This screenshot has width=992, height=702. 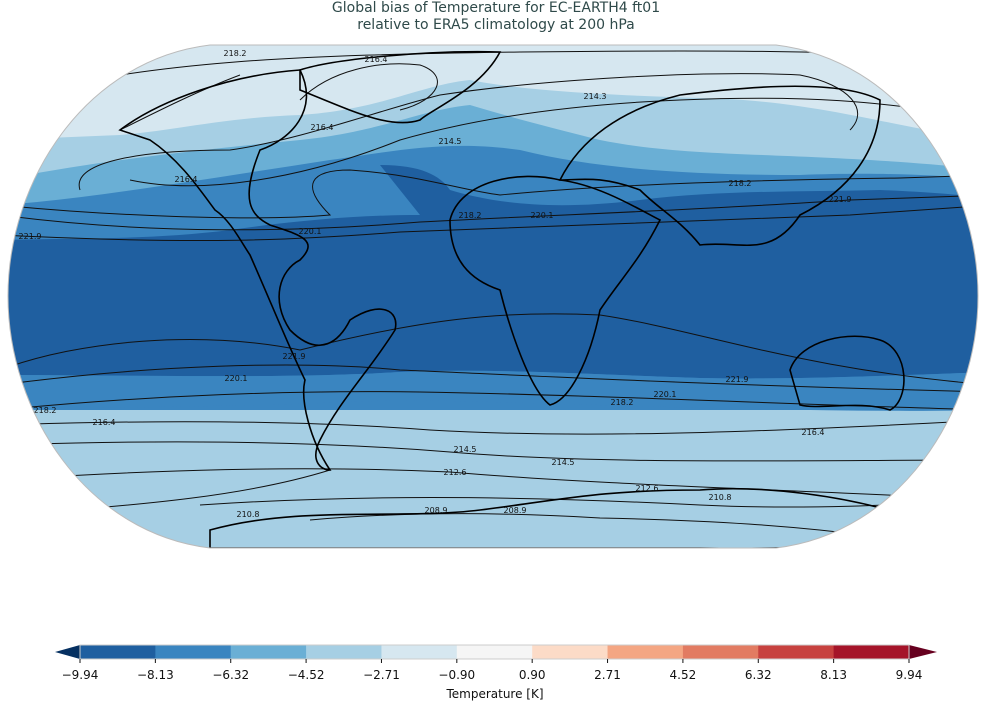 I want to click on band-top-light, so click(x=493, y=92).